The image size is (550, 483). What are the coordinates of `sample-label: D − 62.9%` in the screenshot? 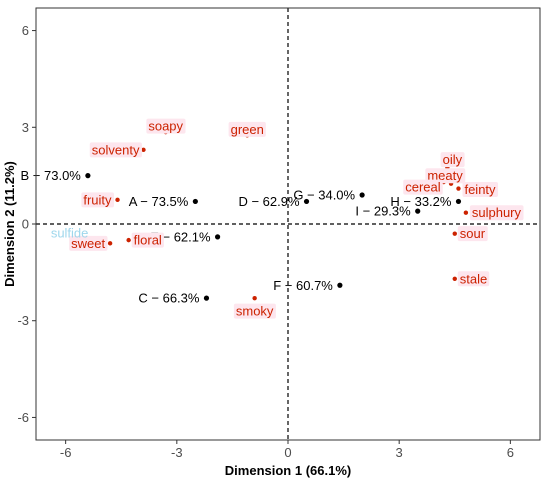 It's located at (269, 201).